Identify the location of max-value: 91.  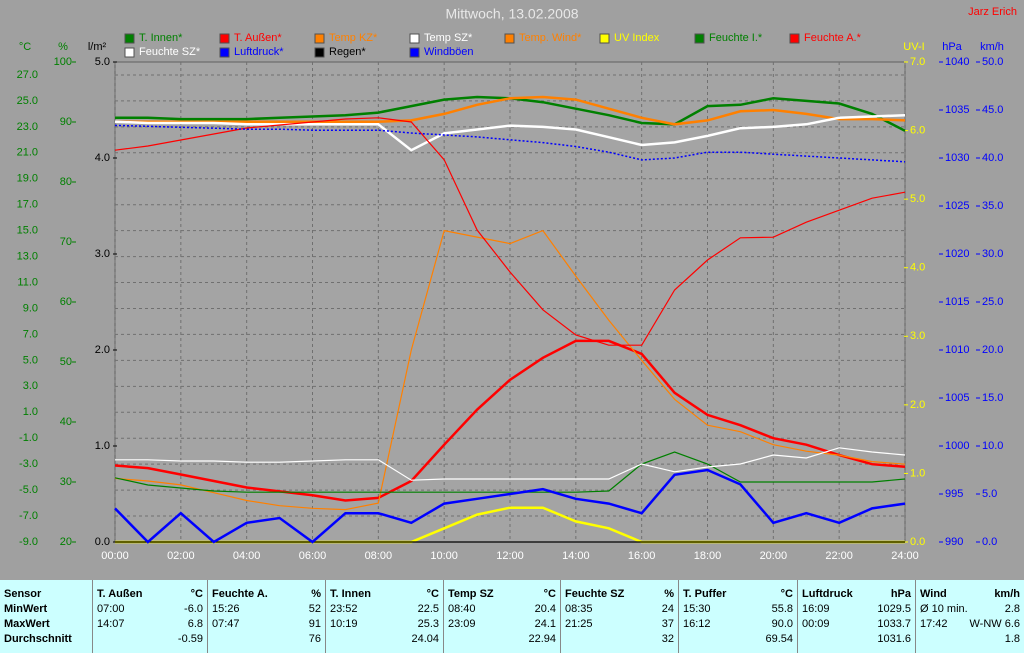
(314, 624).